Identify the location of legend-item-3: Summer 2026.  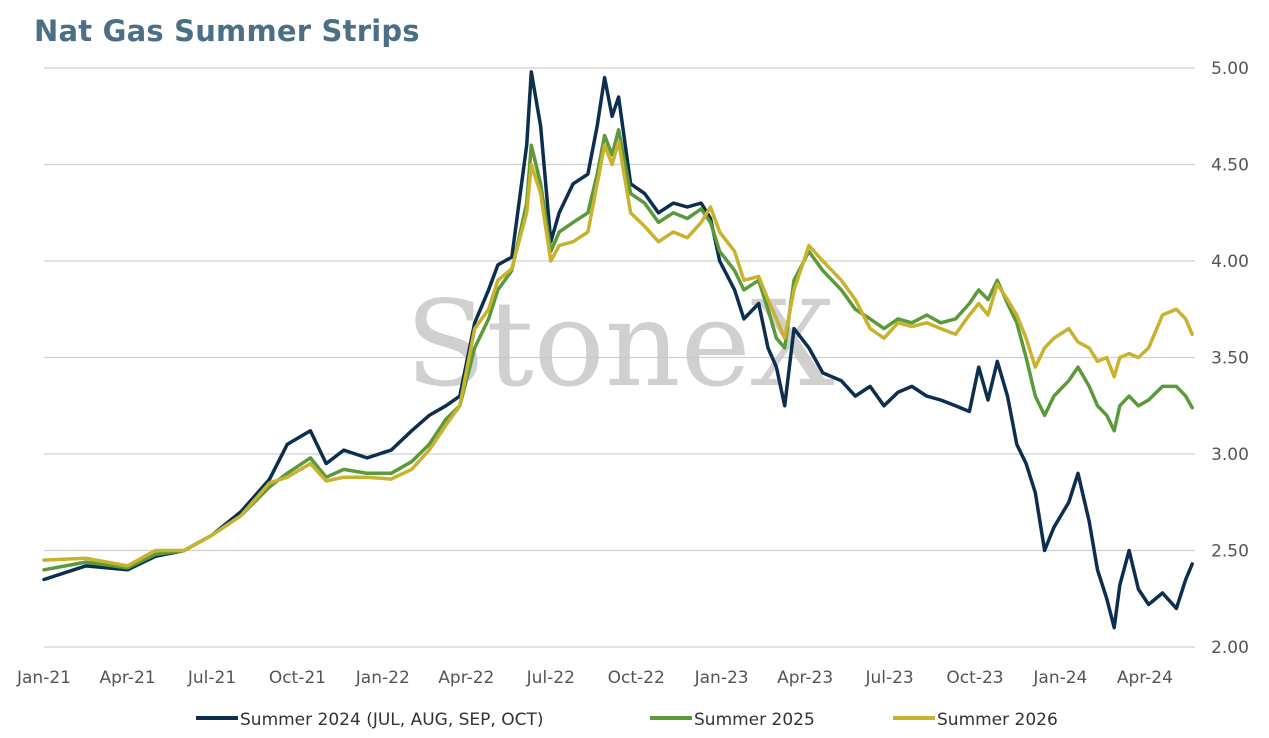
(975, 720).